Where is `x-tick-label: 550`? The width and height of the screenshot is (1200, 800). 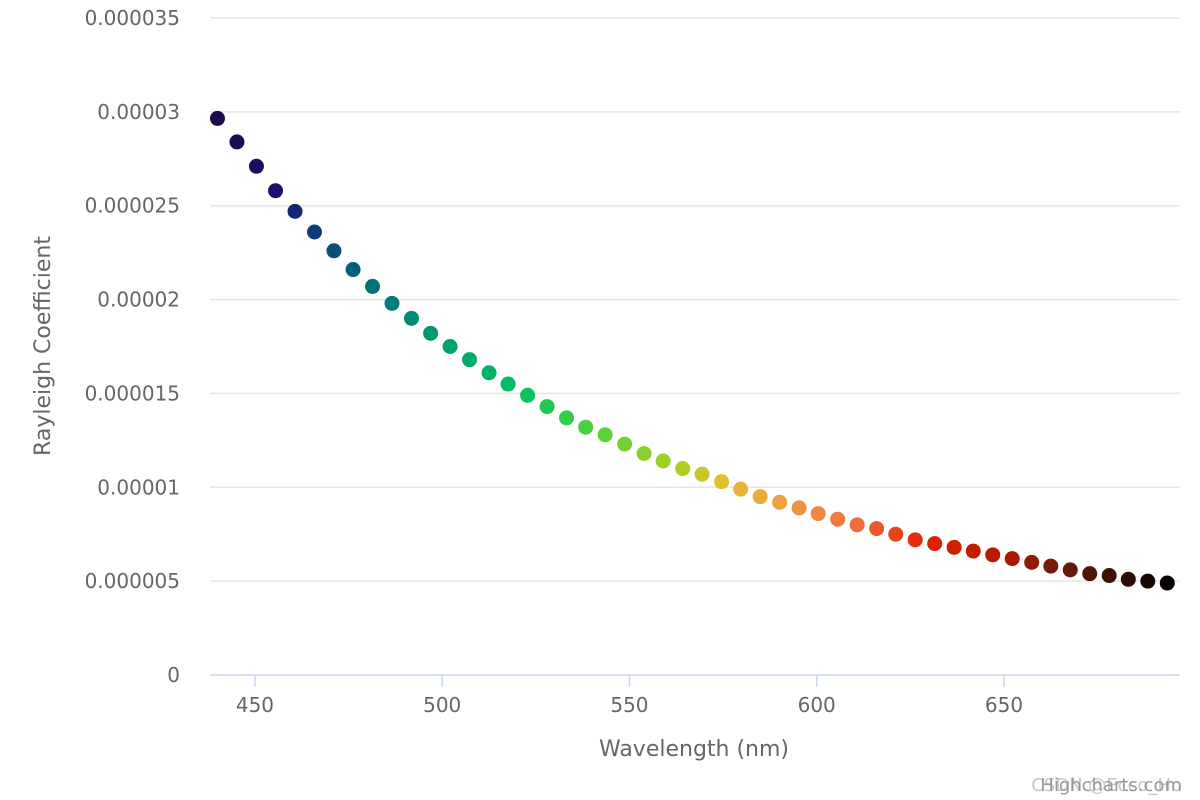
x-tick-label: 550 is located at coordinates (629, 705).